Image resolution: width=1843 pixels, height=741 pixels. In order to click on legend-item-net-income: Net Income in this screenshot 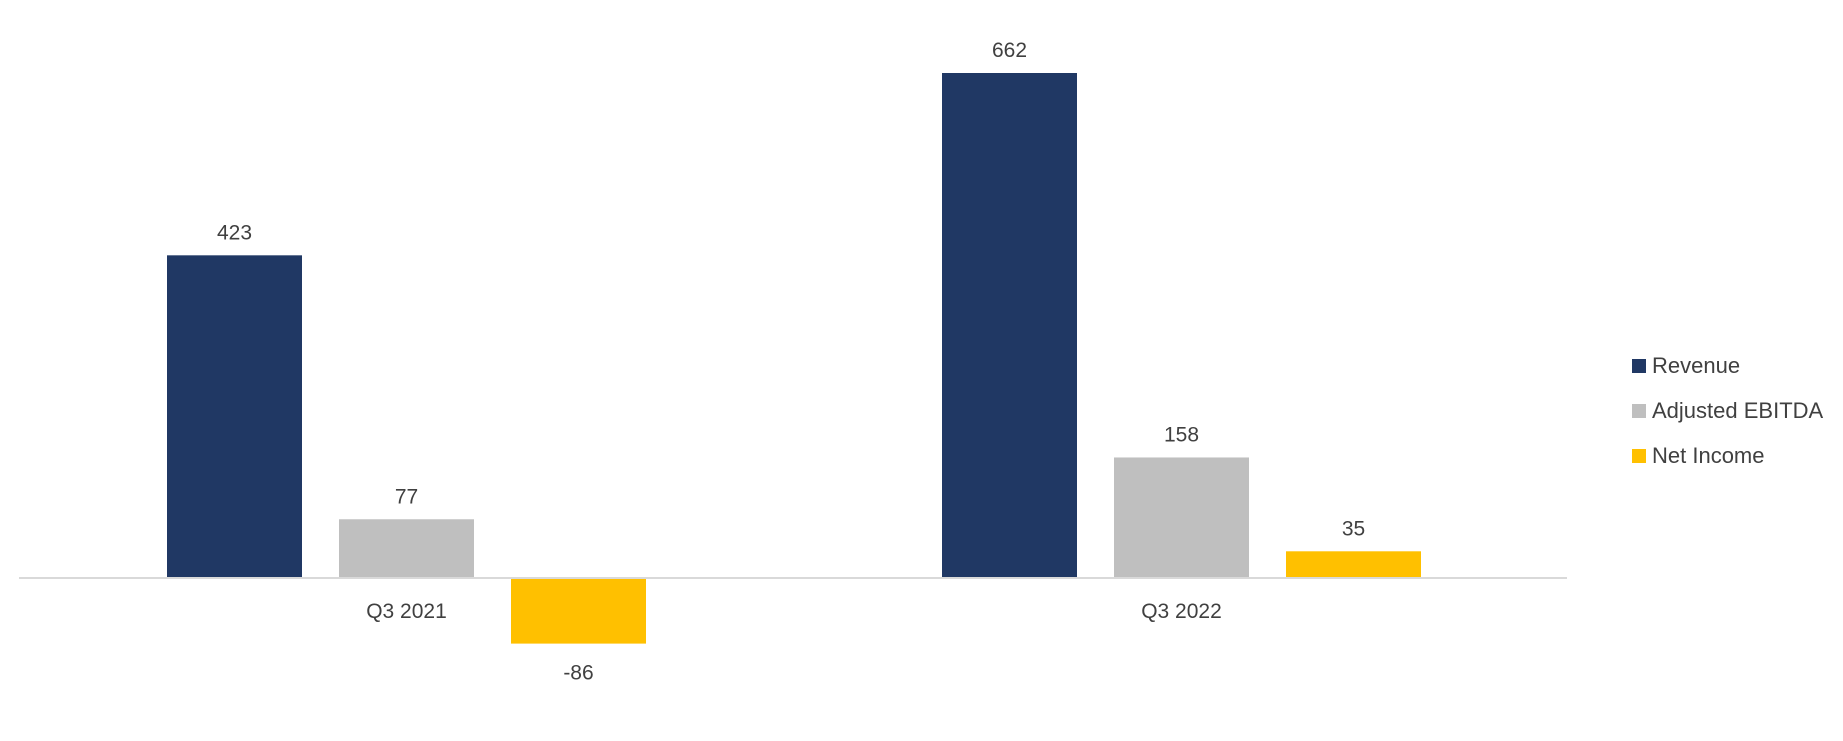, I will do `click(1727, 455)`.